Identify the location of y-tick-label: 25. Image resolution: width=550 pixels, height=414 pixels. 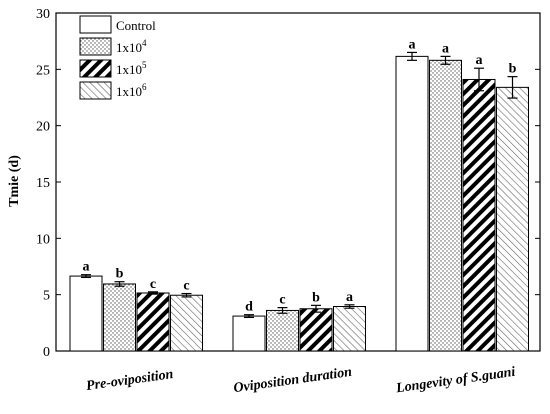
(43, 70).